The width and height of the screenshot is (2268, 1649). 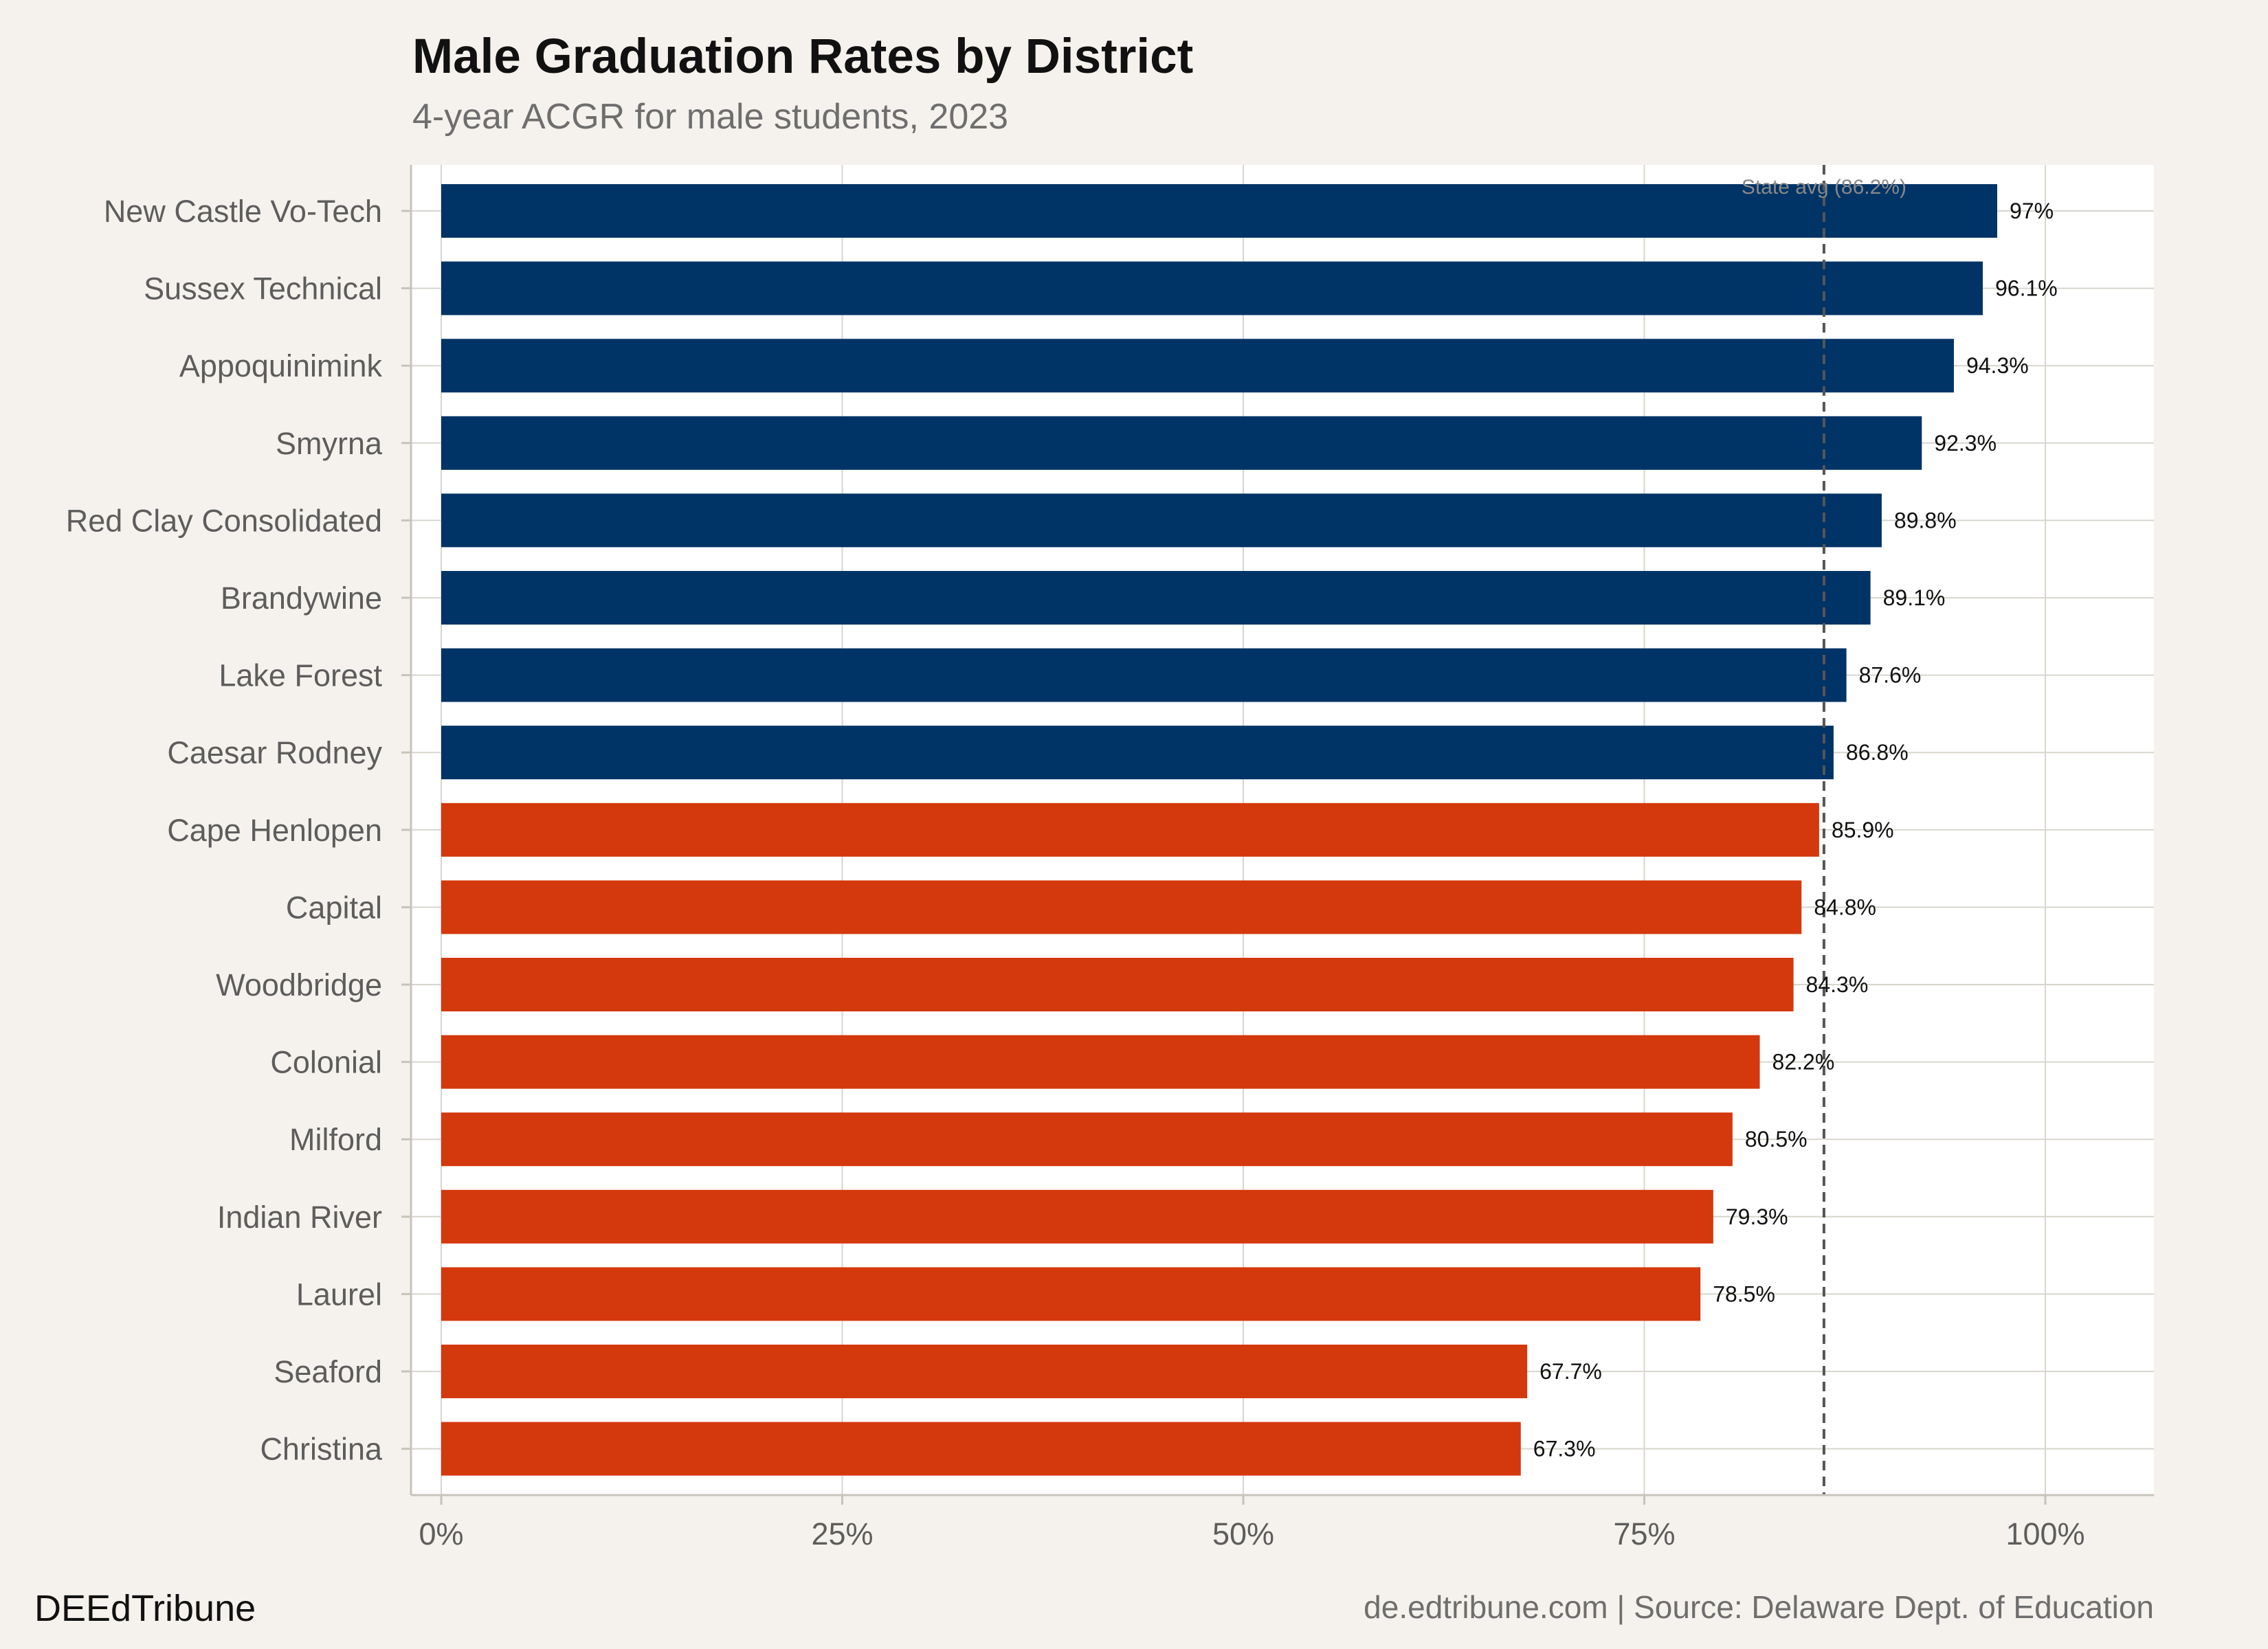 I want to click on value-label: 85.9%, so click(x=1863, y=830).